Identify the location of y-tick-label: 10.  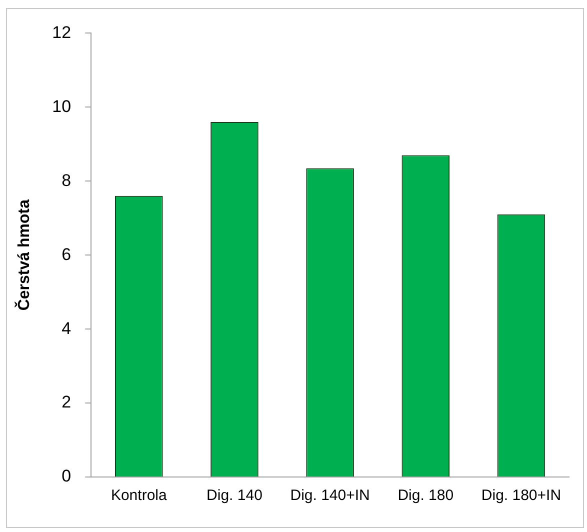
(62, 106).